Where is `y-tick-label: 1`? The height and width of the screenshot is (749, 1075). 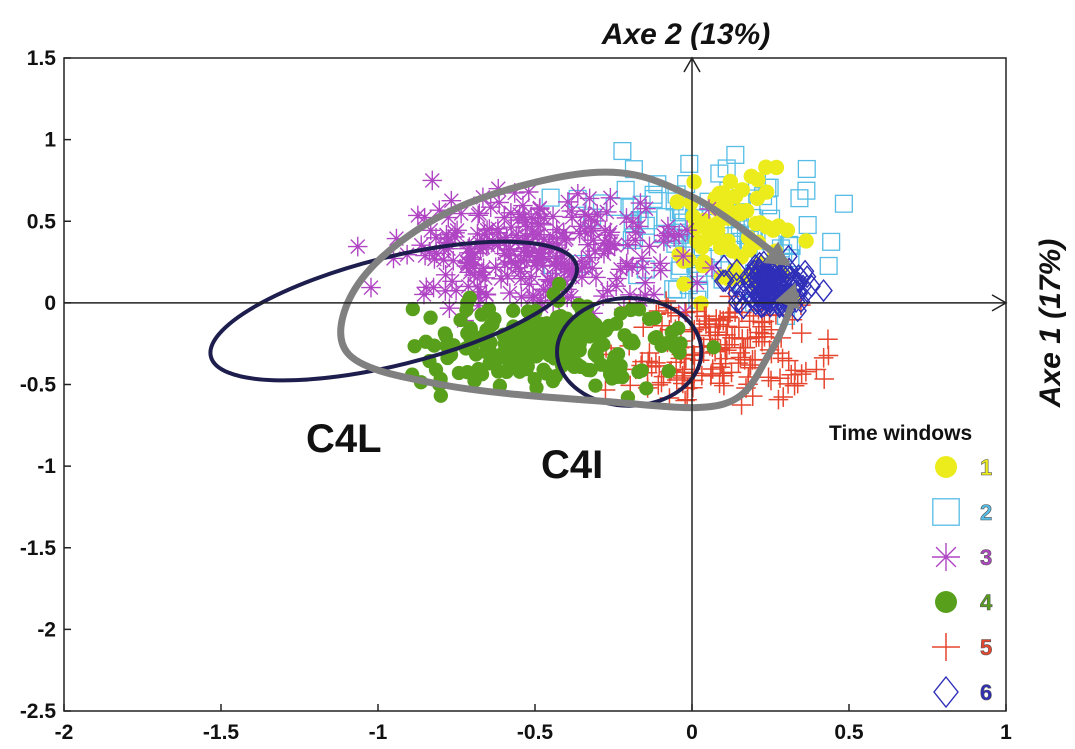 y-tick-label: 1 is located at coordinates (50, 140).